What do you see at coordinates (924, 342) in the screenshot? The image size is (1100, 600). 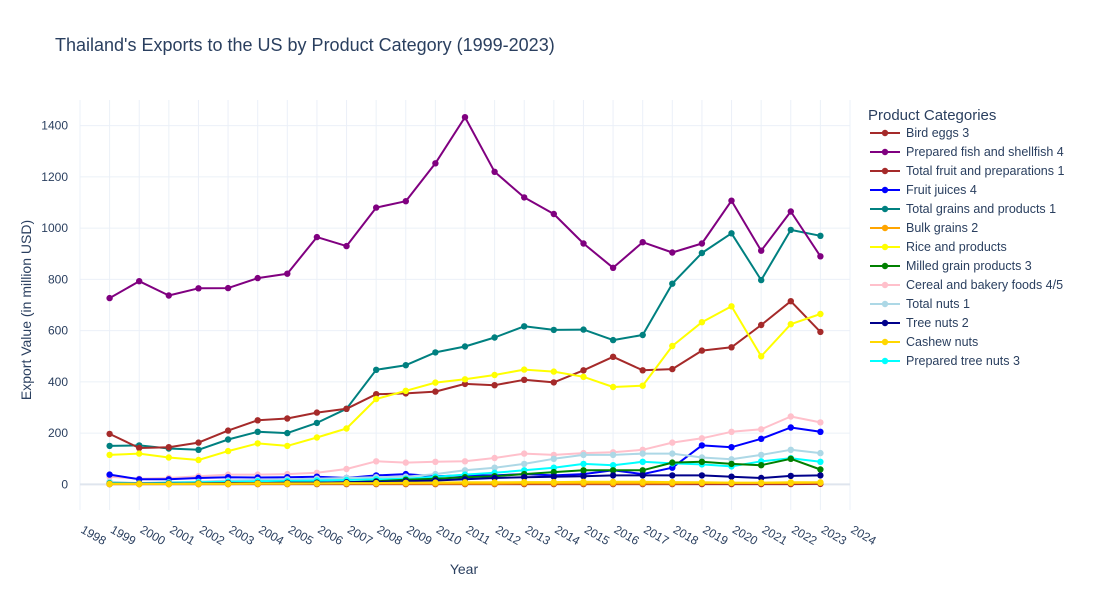 I see `legend-item: Cashew nuts` at bounding box center [924, 342].